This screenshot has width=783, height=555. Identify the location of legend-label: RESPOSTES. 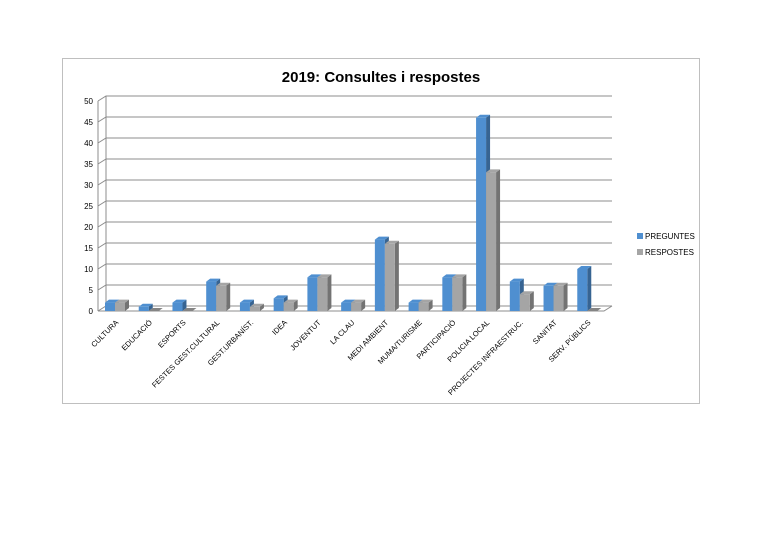
(669, 252).